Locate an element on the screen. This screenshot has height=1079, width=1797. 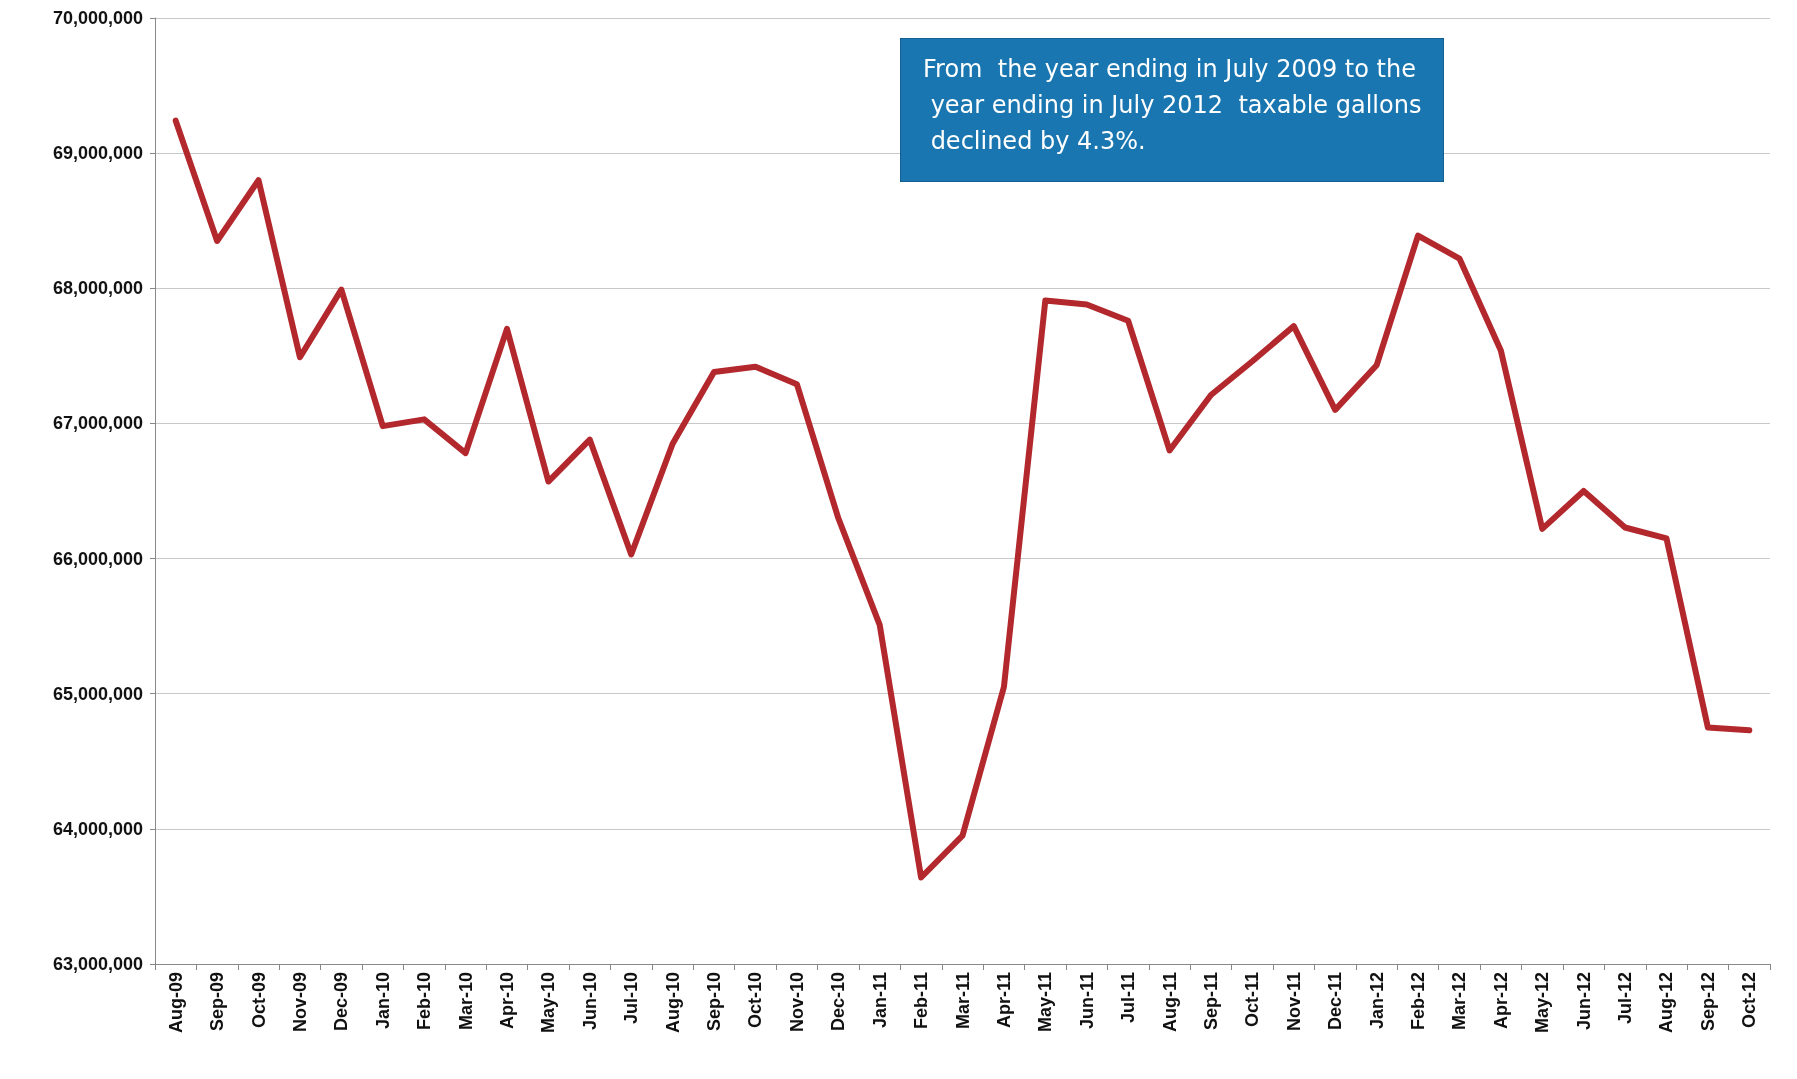
x-tick-label: Nov-10 is located at coordinates (796, 1002).